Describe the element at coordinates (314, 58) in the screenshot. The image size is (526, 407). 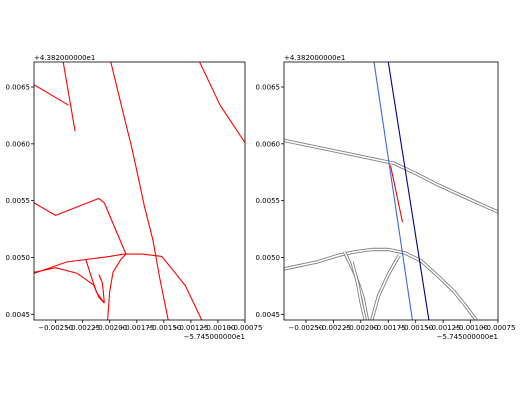
I see `right-y-offset-label: +4.382000000e1` at that location.